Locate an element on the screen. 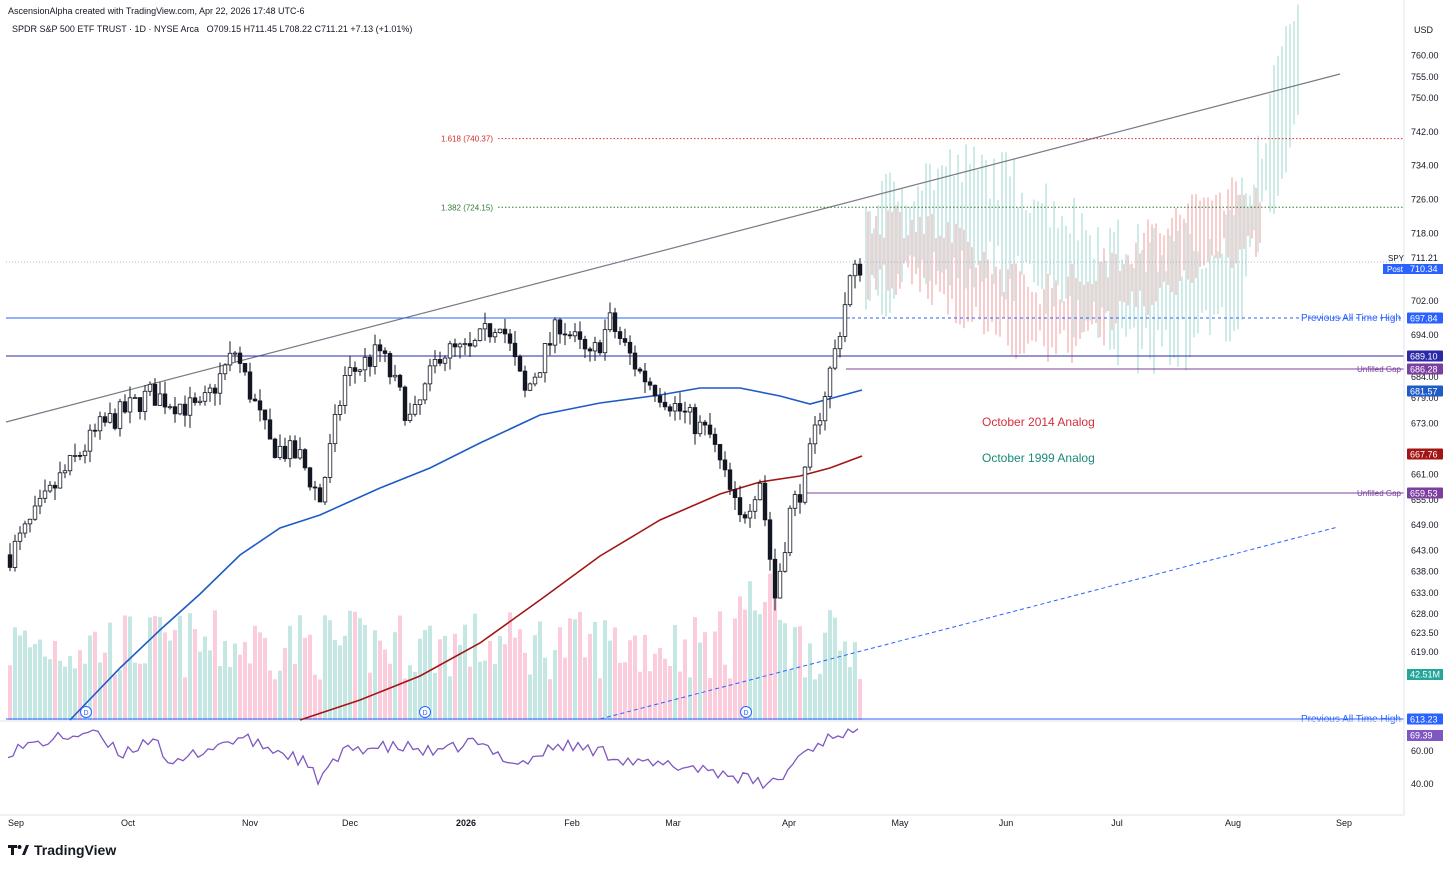  last-price-value: 711.21 is located at coordinates (1424, 258).